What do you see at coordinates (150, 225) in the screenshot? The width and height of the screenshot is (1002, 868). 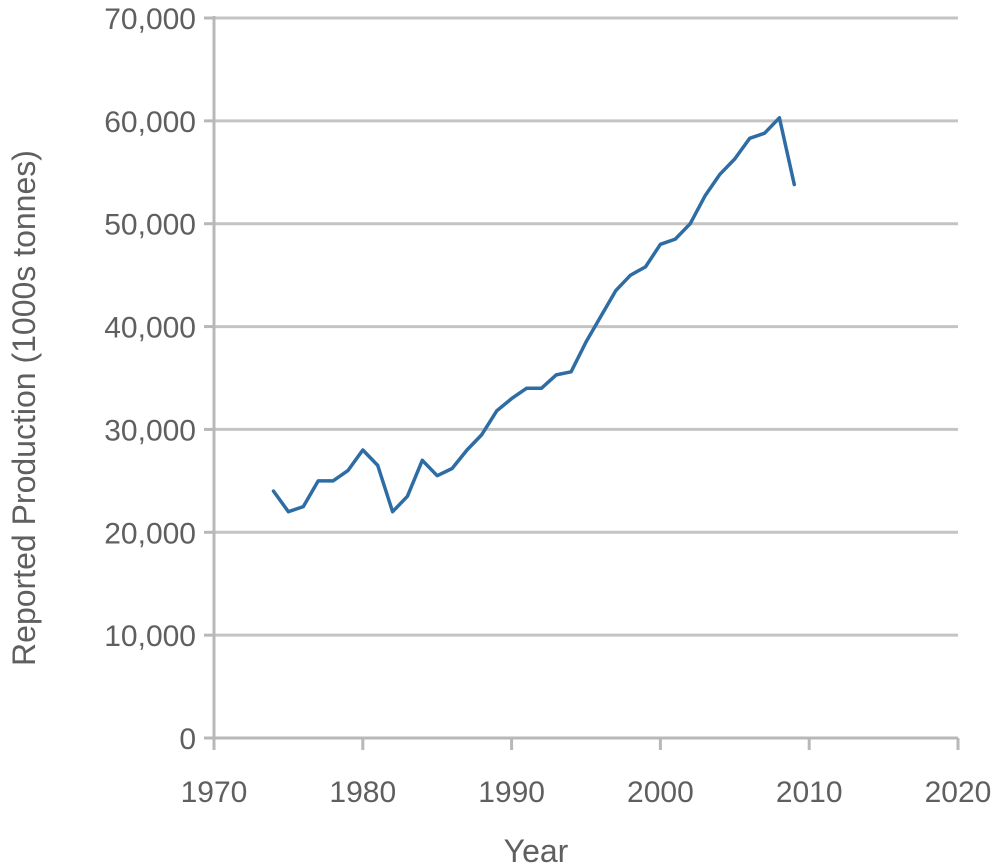 I see `y-tick-label: 50,000` at bounding box center [150, 225].